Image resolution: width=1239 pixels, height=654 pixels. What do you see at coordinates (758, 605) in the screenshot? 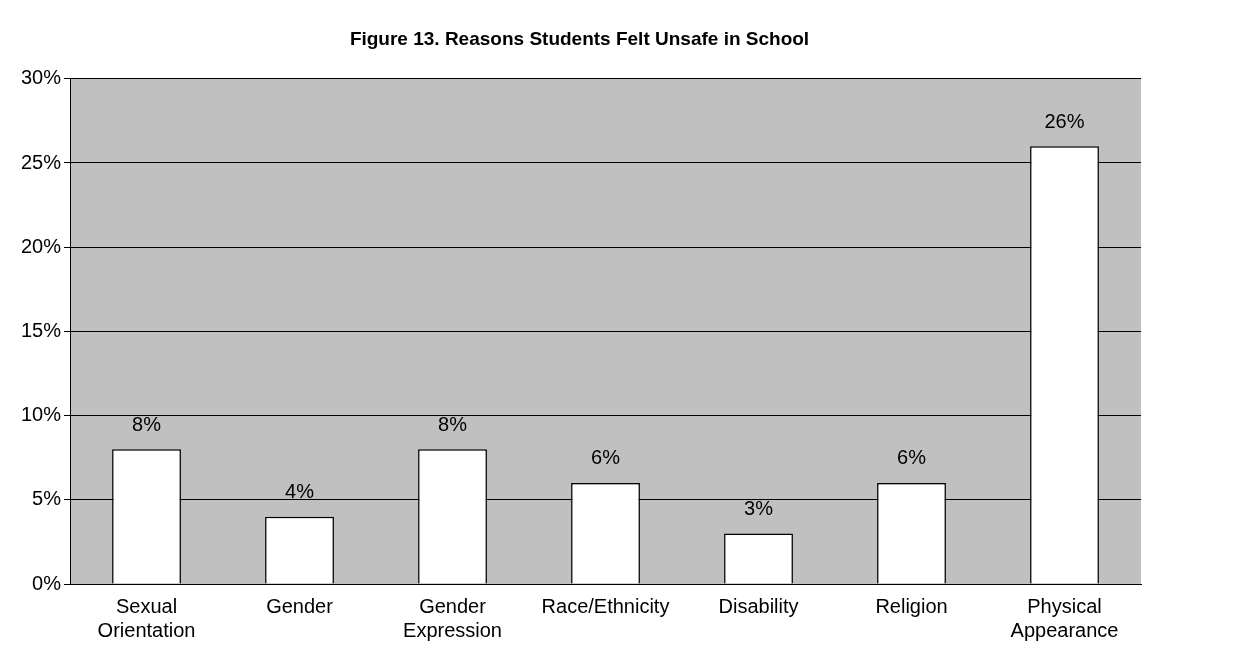
I see `x-tick-label: Disability` at bounding box center [758, 605].